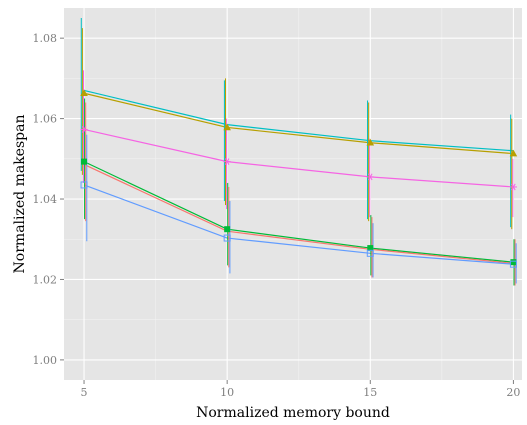 Image resolution: width=527 pixels, height=425 pixels. Describe the element at coordinates (45, 38) in the screenshot. I see `y-tick-label: 1.08` at that location.